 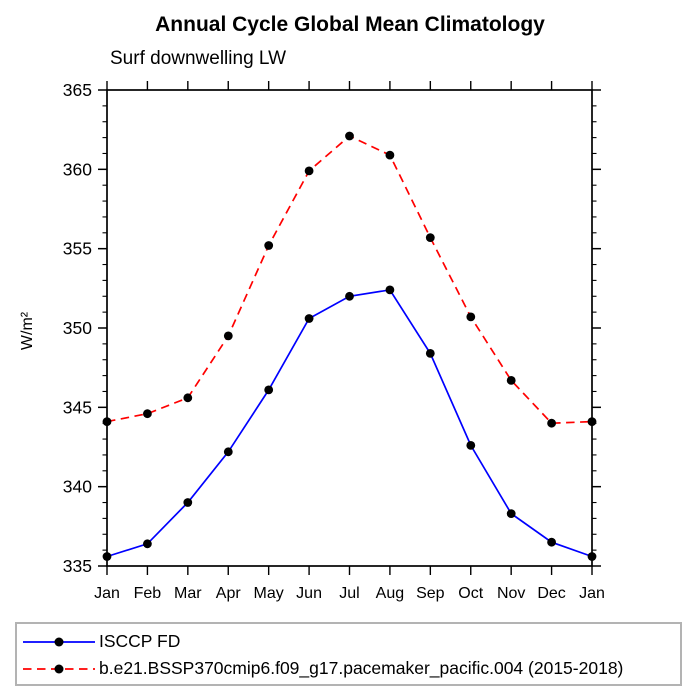 What do you see at coordinates (77, 487) in the screenshot?
I see `y-tick-label: 340` at bounding box center [77, 487].